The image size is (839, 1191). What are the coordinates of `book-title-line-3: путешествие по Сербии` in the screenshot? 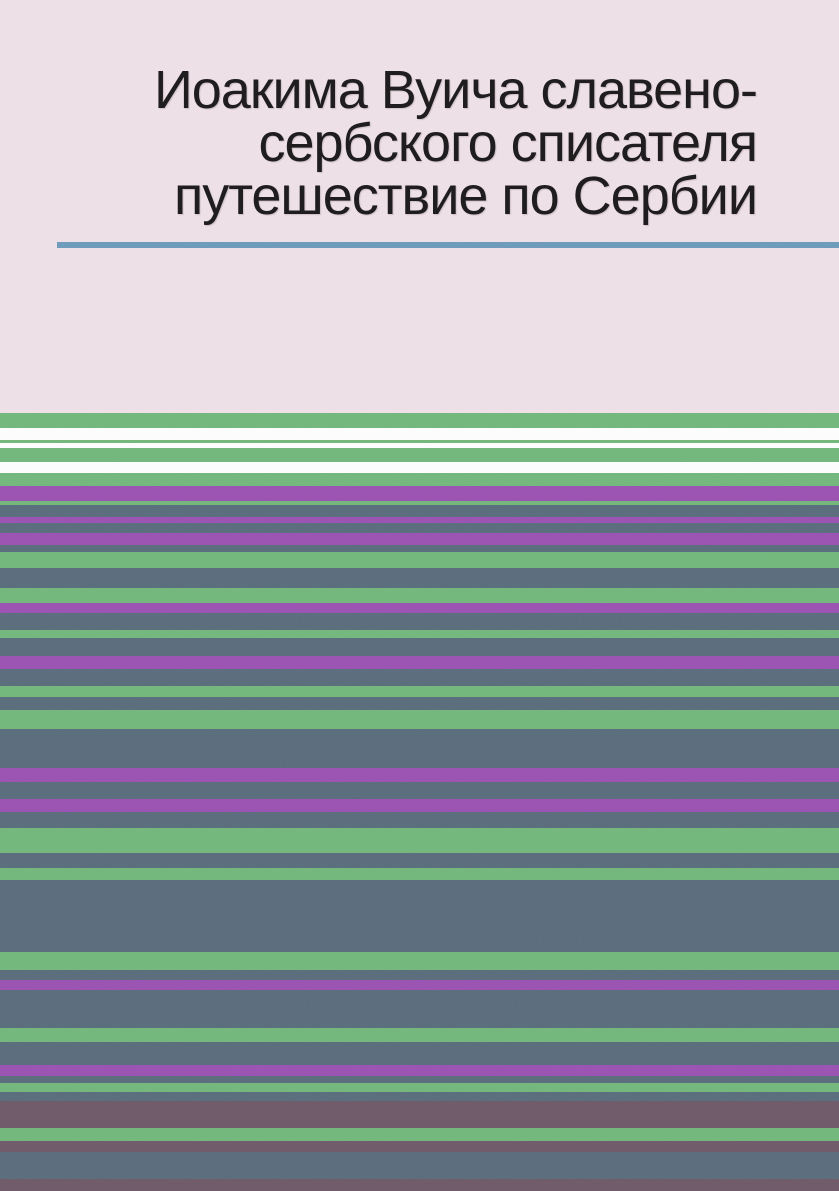 It's located at (466, 196).